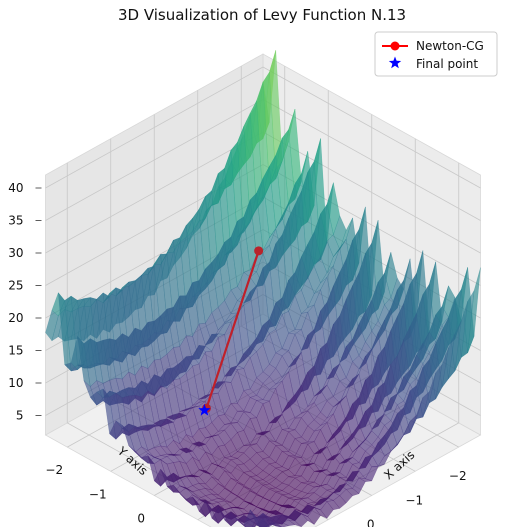 The image size is (522, 527). Describe the element at coordinates (54, 470) in the screenshot. I see `y-tick-label: −2` at that location.